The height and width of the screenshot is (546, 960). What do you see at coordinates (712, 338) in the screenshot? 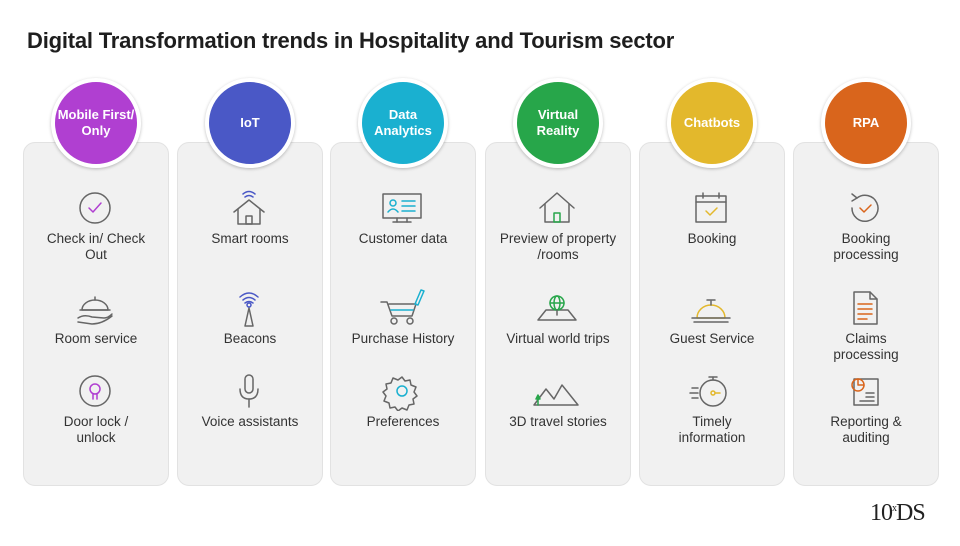
I see `trend-item-label: Guest Service` at bounding box center [712, 338].